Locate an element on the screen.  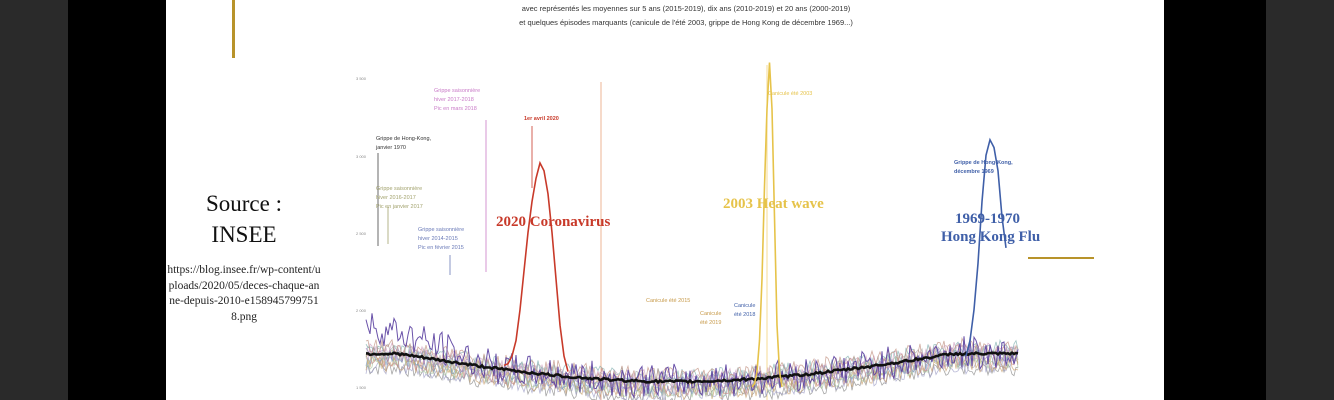
heatwave-peak-line is located at coordinates (767, 225).